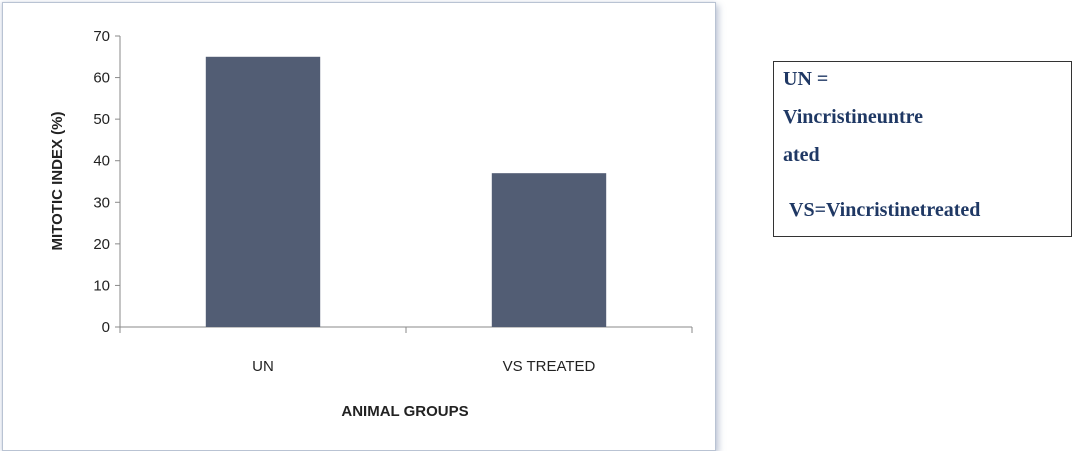 This screenshot has height=451, width=1072. What do you see at coordinates (101, 161) in the screenshot?
I see `y-tick-label: 40` at bounding box center [101, 161].